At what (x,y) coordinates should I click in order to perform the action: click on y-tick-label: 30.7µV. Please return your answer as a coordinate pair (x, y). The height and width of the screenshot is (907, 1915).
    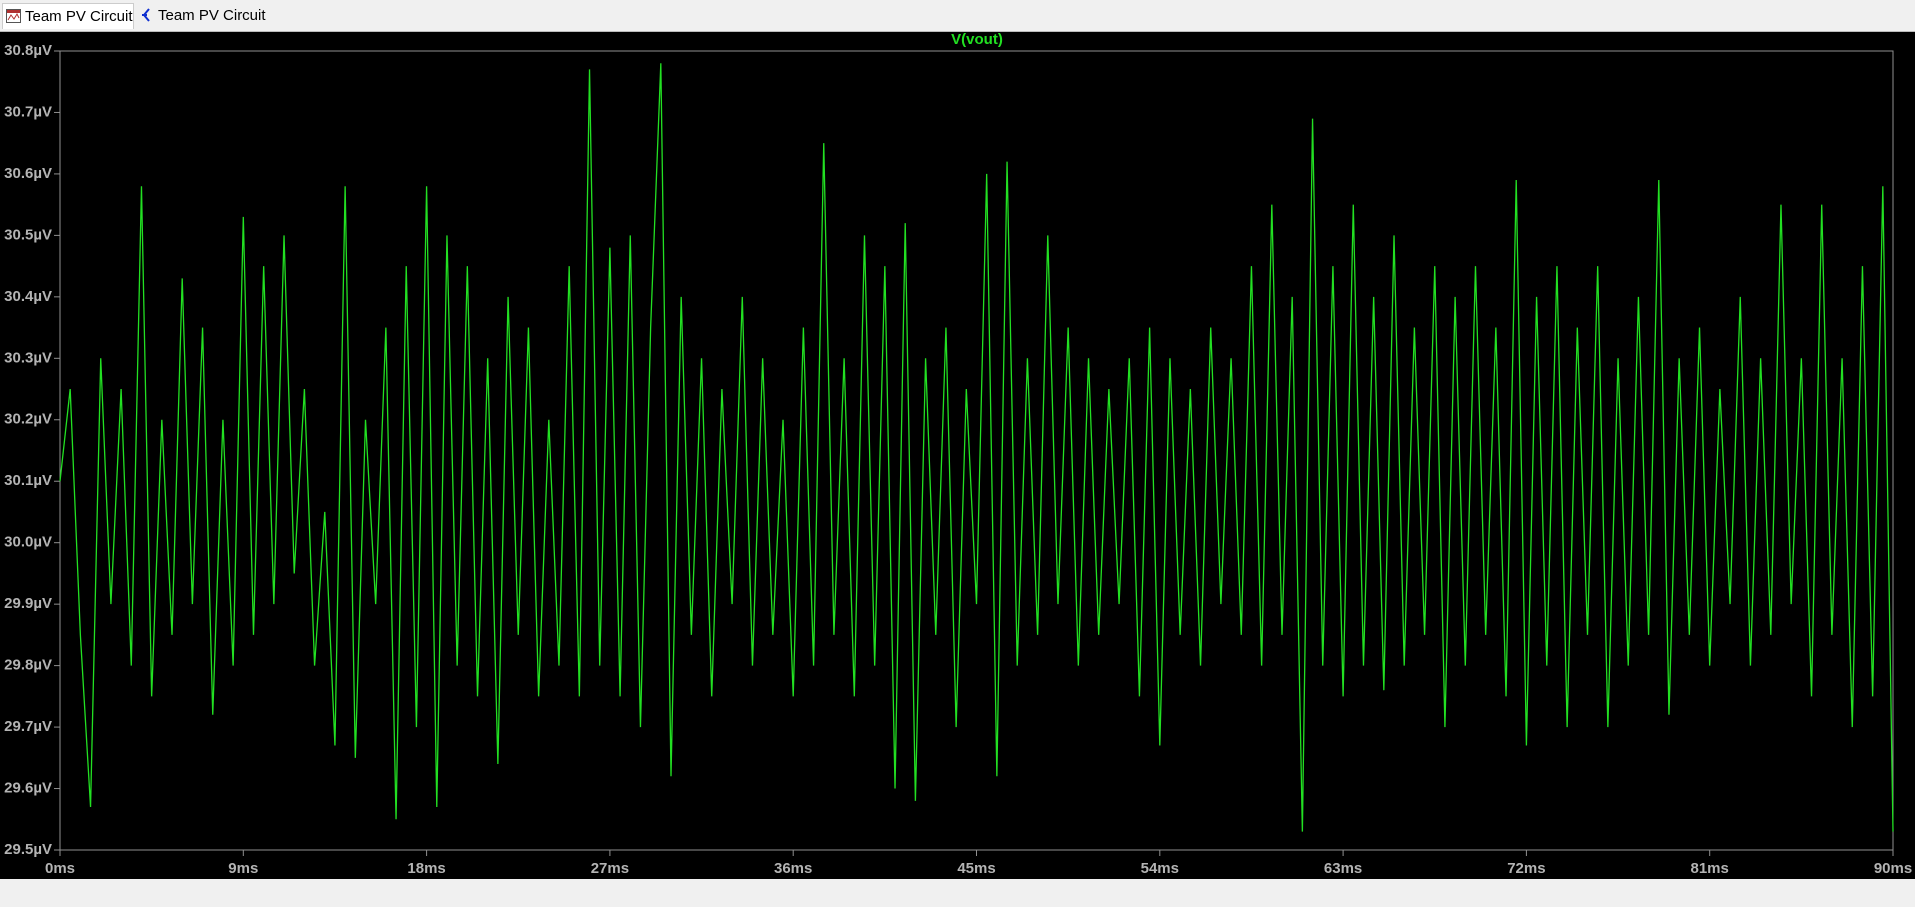
    Looking at the image, I should click on (28, 111).